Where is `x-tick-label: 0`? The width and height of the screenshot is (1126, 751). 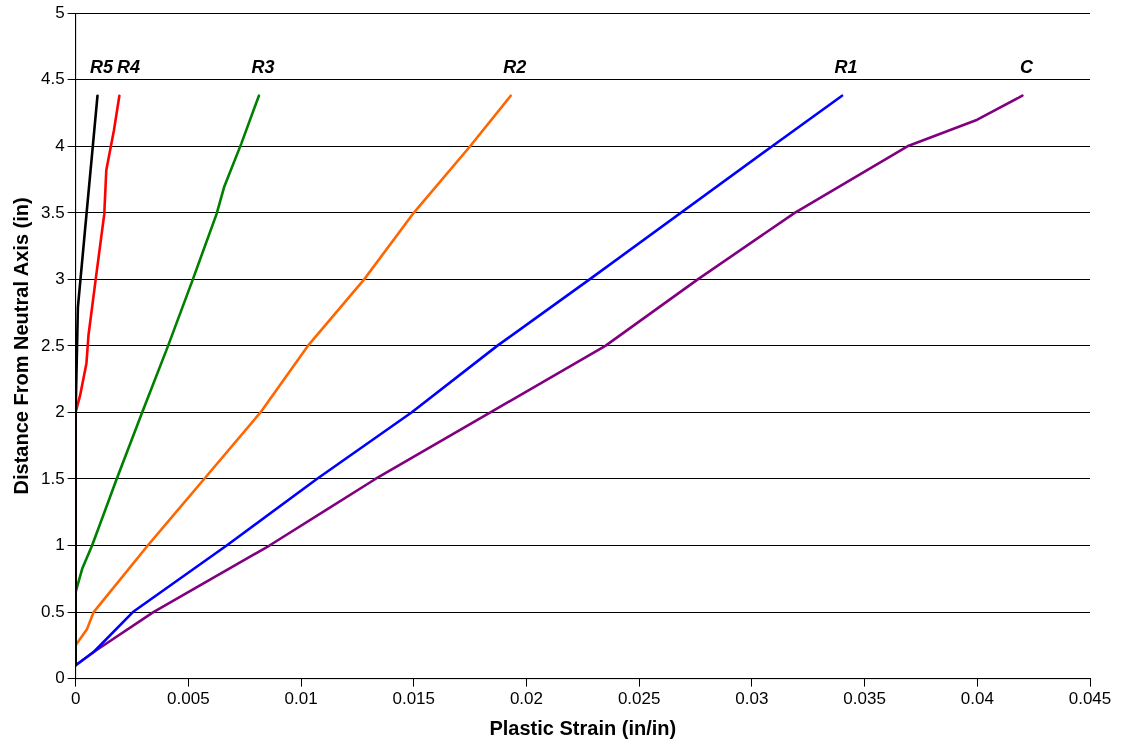
x-tick-label: 0 is located at coordinates (75, 699).